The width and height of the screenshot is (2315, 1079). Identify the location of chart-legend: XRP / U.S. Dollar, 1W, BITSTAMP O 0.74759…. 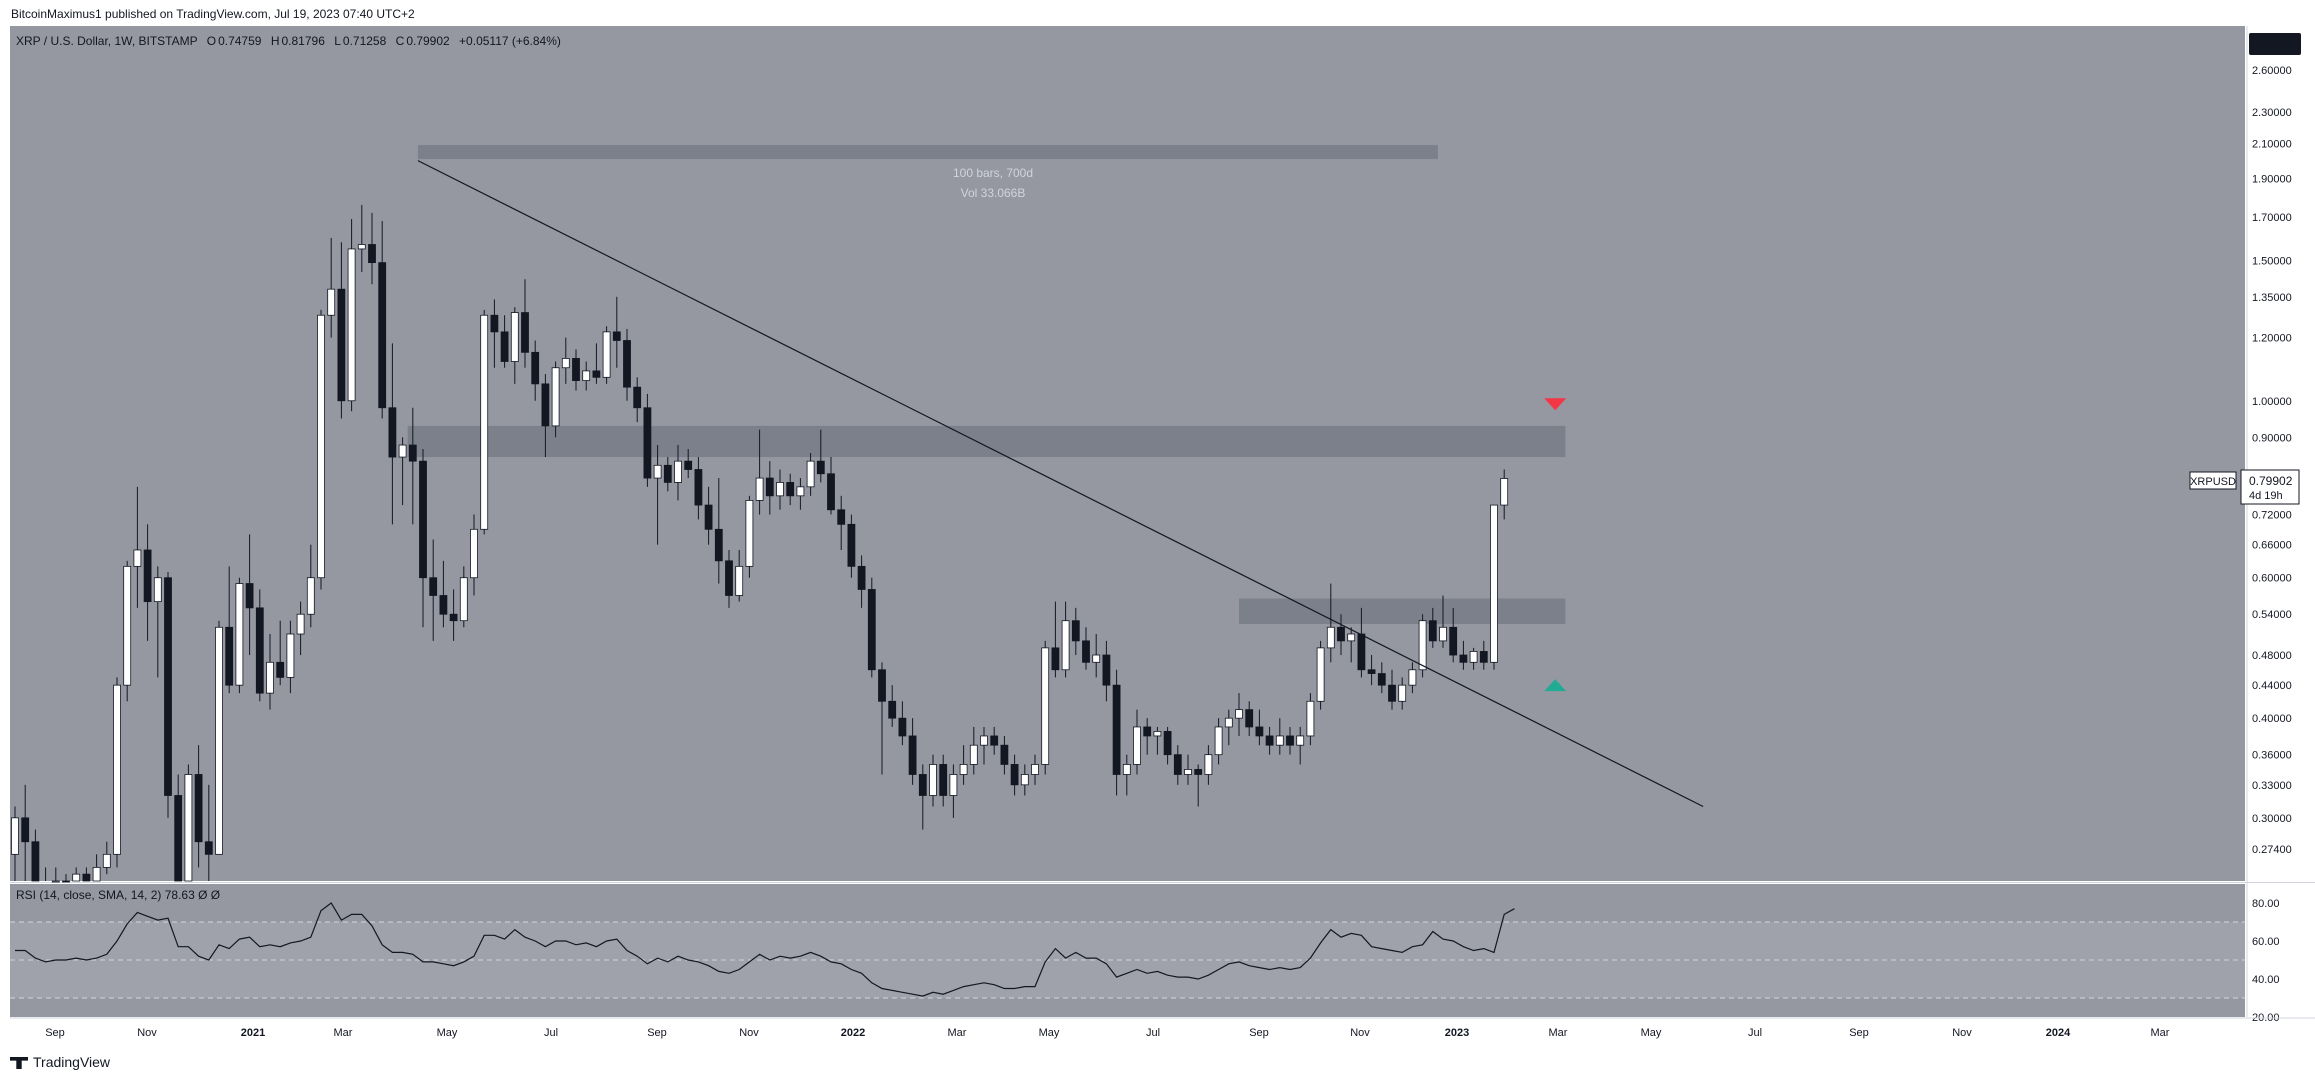
(288, 41).